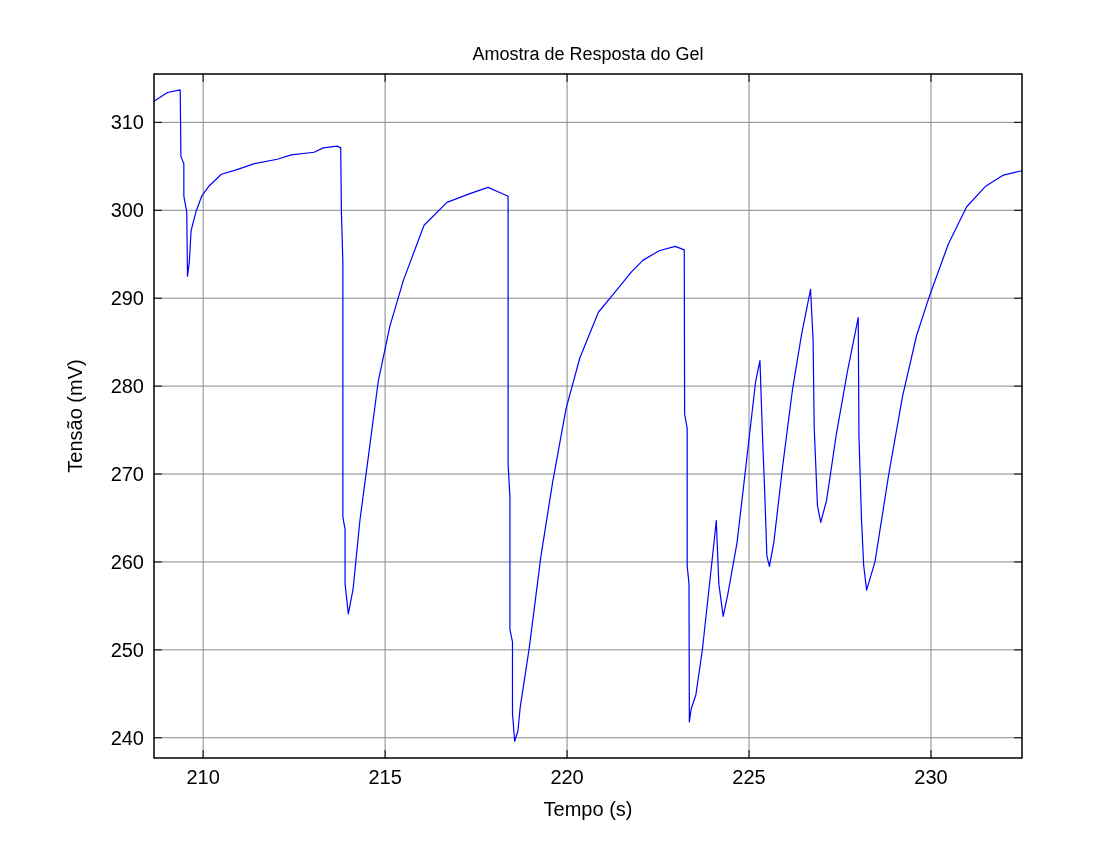 This screenshot has height=848, width=1120. I want to click on x-tick-label: 225, so click(749, 777).